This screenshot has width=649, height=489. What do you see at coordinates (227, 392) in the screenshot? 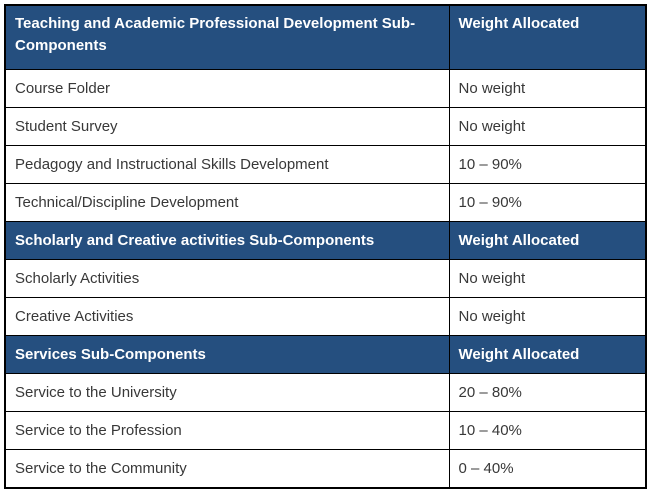
I see `row-label: Service to the University` at bounding box center [227, 392].